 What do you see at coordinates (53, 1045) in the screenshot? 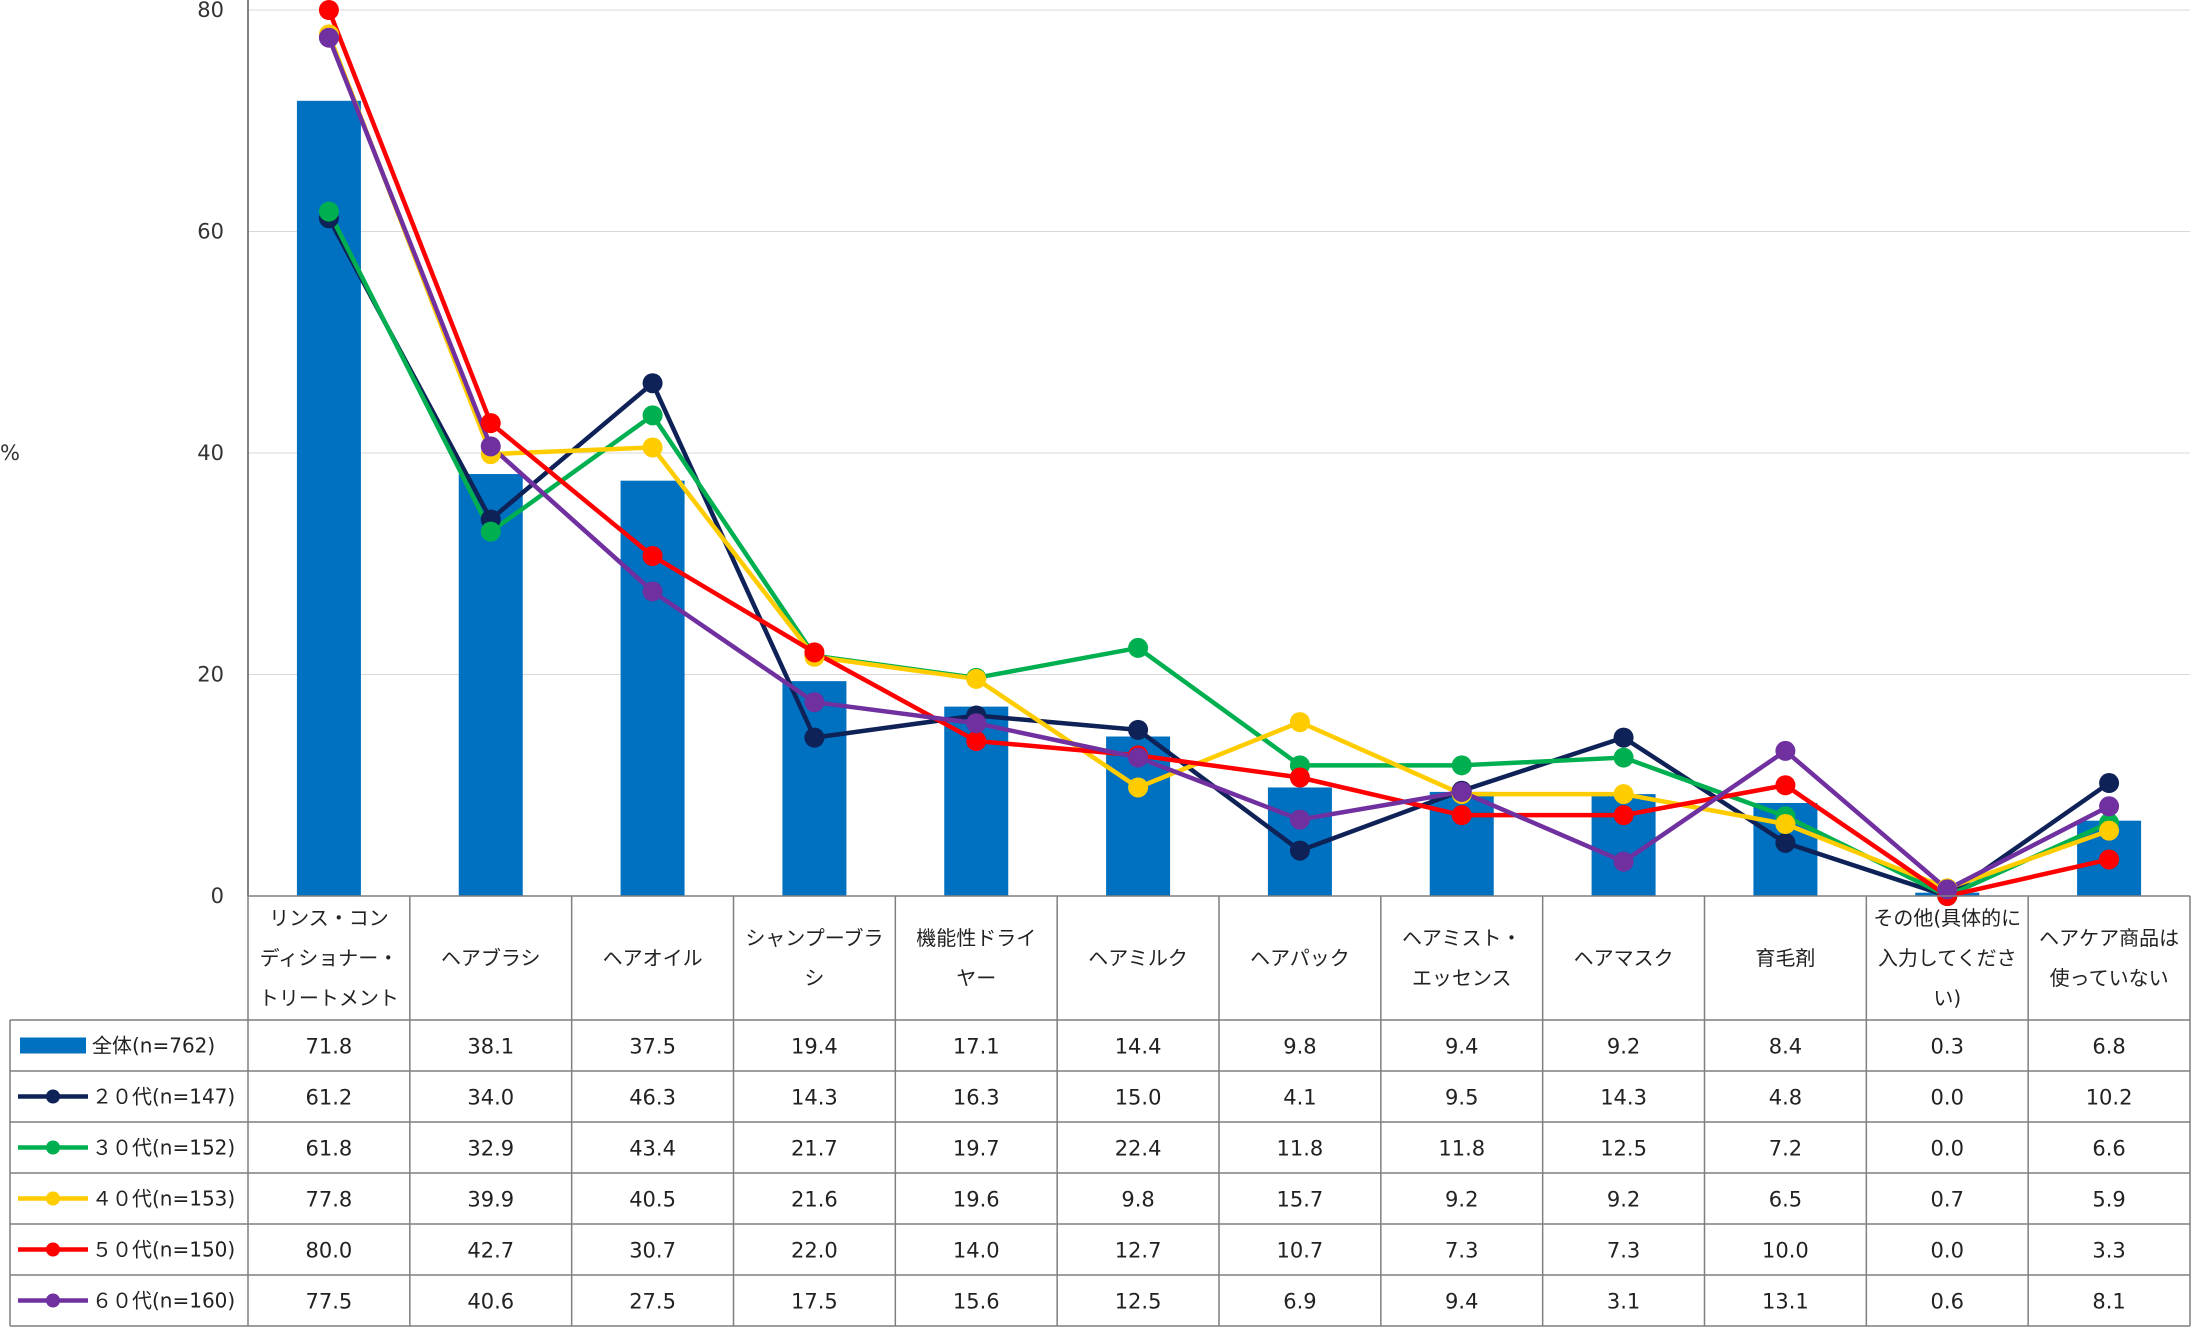
I see `legend-bar-swatch` at bounding box center [53, 1045].